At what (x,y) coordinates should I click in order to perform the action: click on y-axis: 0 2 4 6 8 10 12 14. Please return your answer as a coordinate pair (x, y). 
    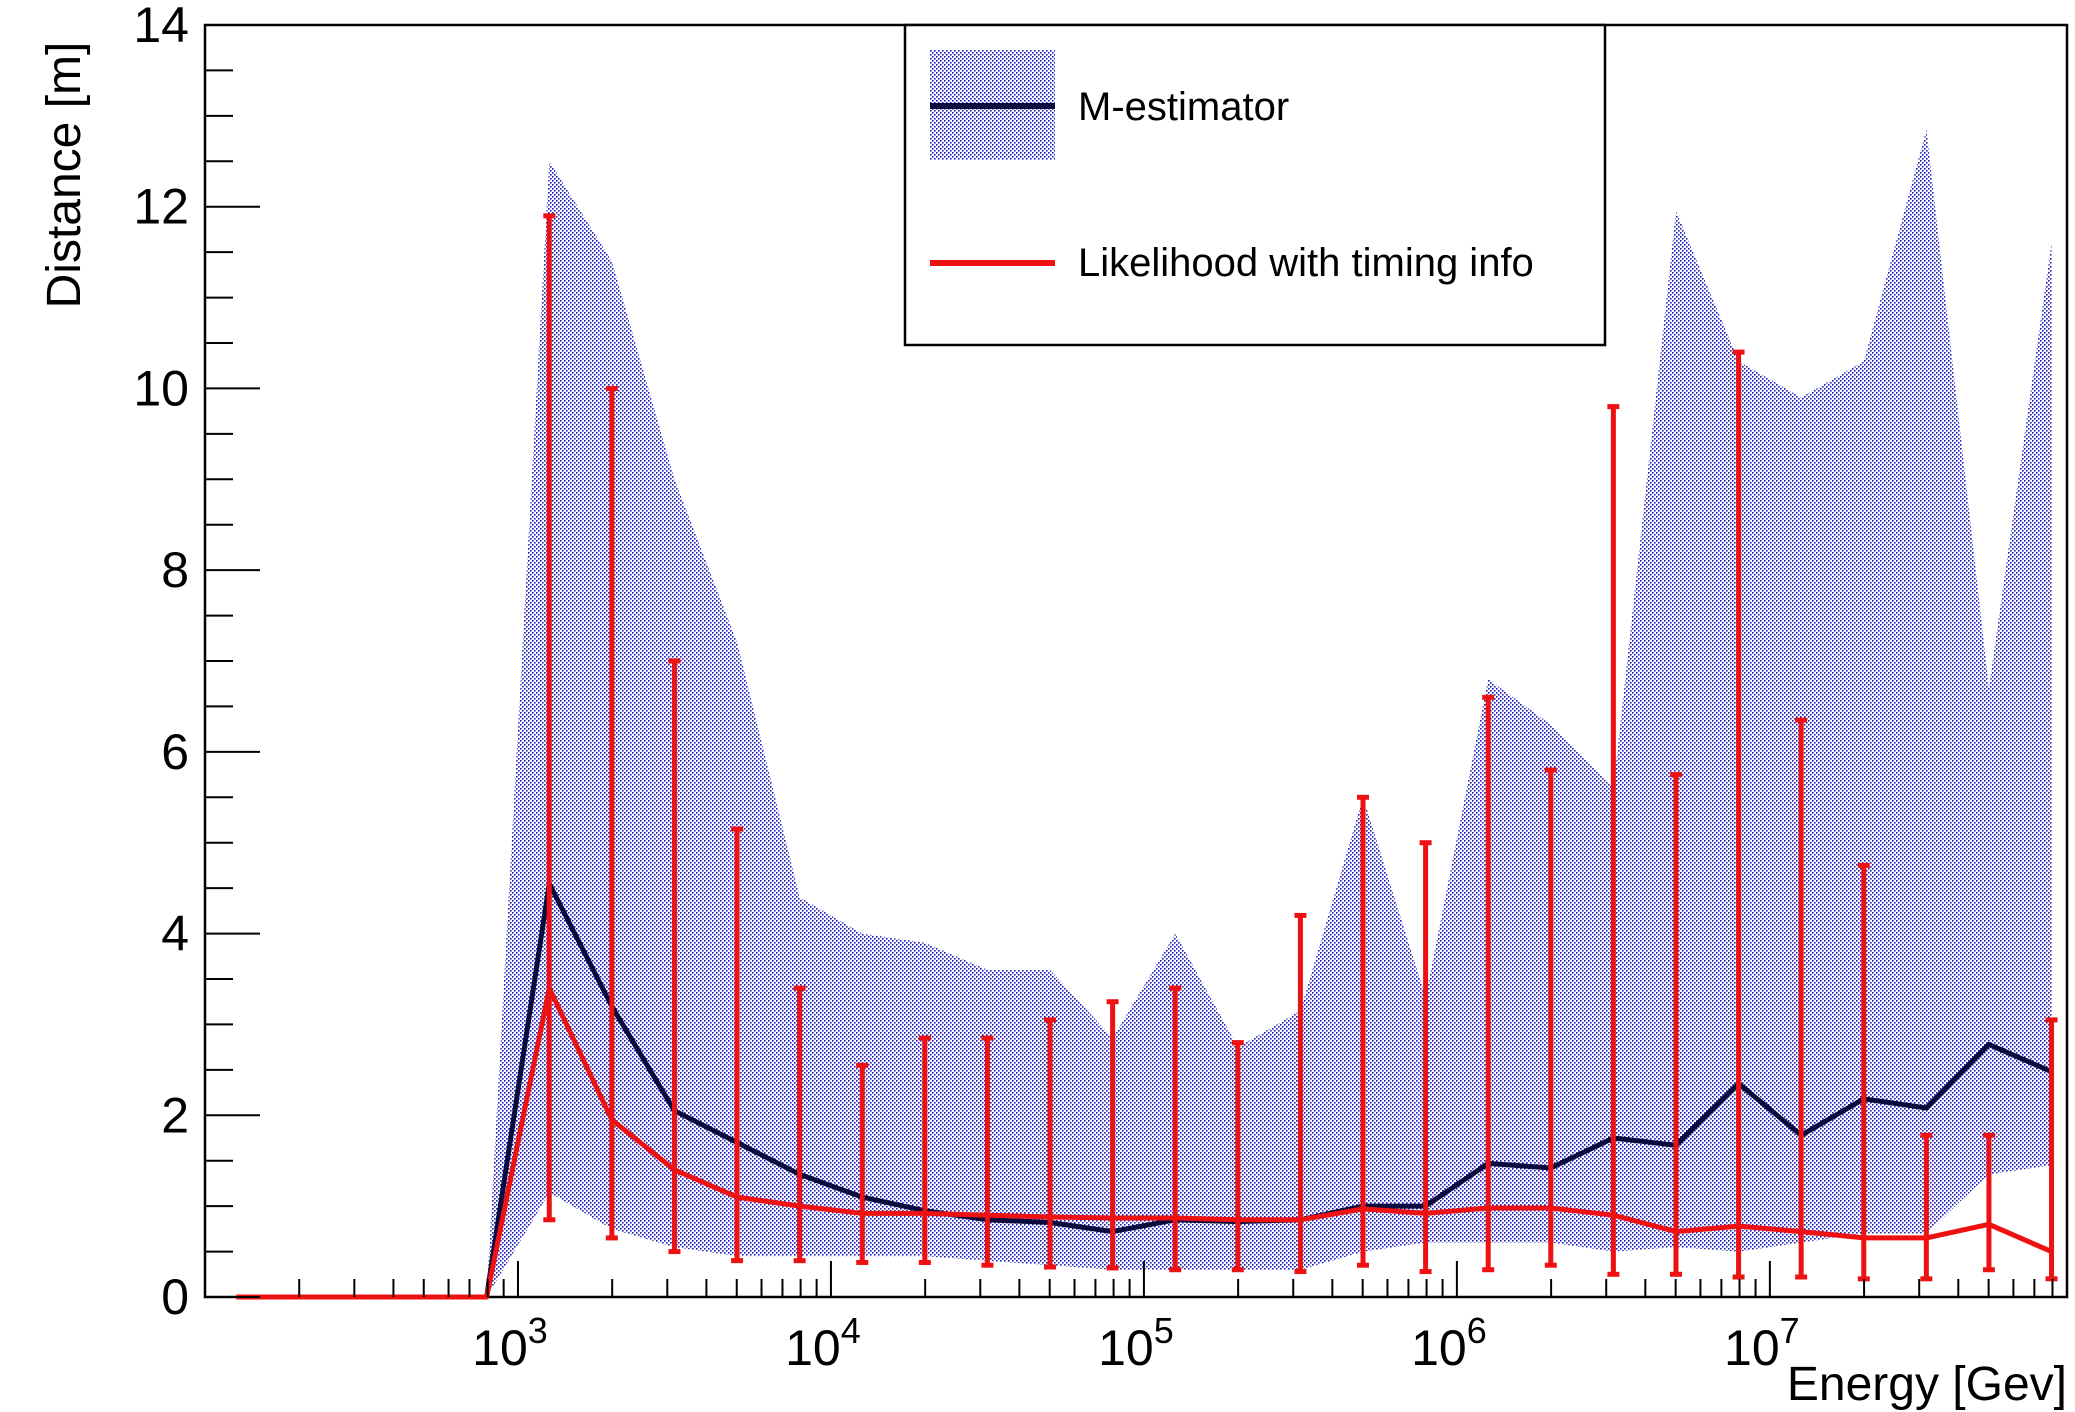
    Looking at the image, I should click on (196, 662).